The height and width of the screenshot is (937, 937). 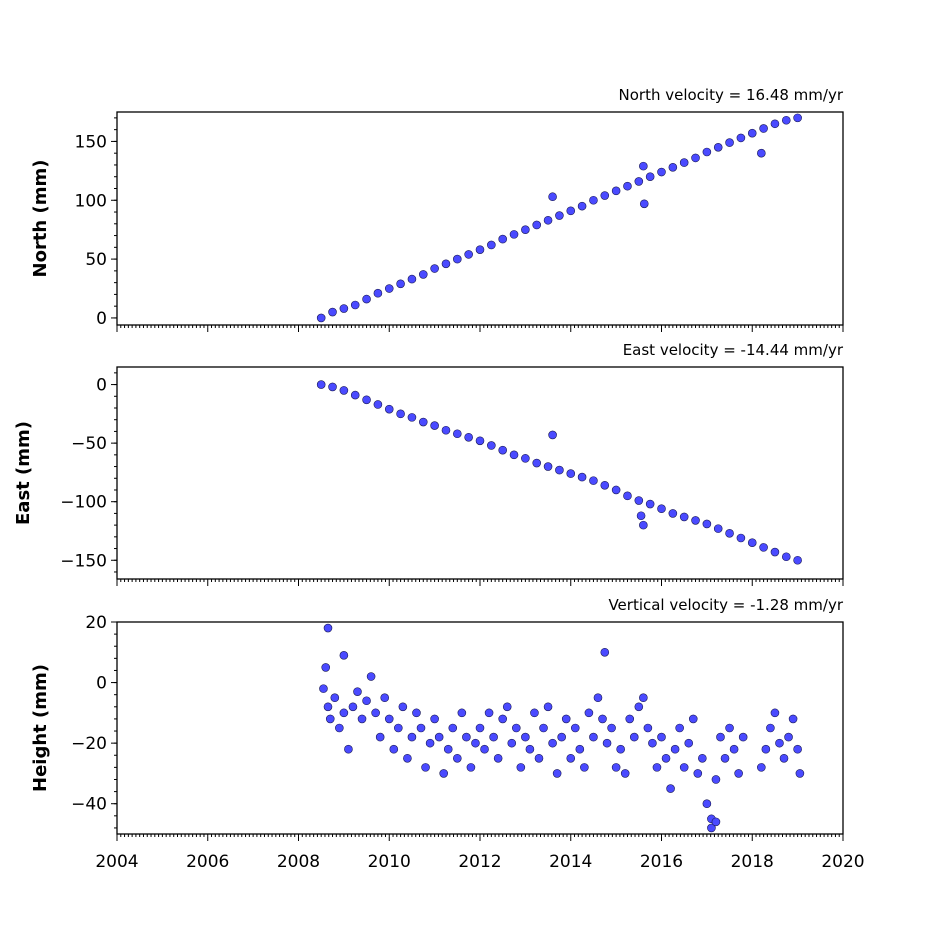 What do you see at coordinates (725, 605) in the screenshot?
I see `panel-height-title: Vertical velocity = -1.28 mm/yr` at bounding box center [725, 605].